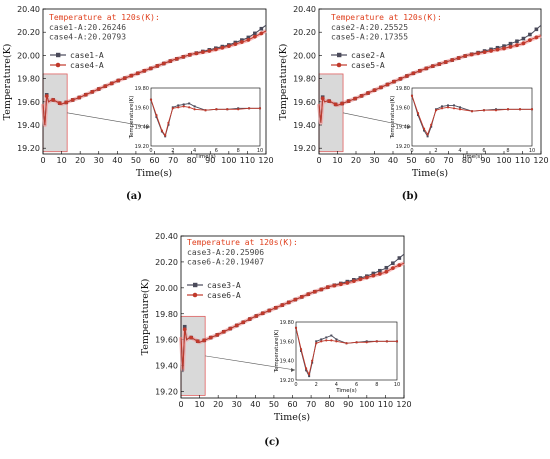 Image resolution: width=550 pixels, height=459 pixels. Describe the element at coordinates (104, 17) in the screenshot. I see `annotation-title: Temperature at 120s(K):` at that location.